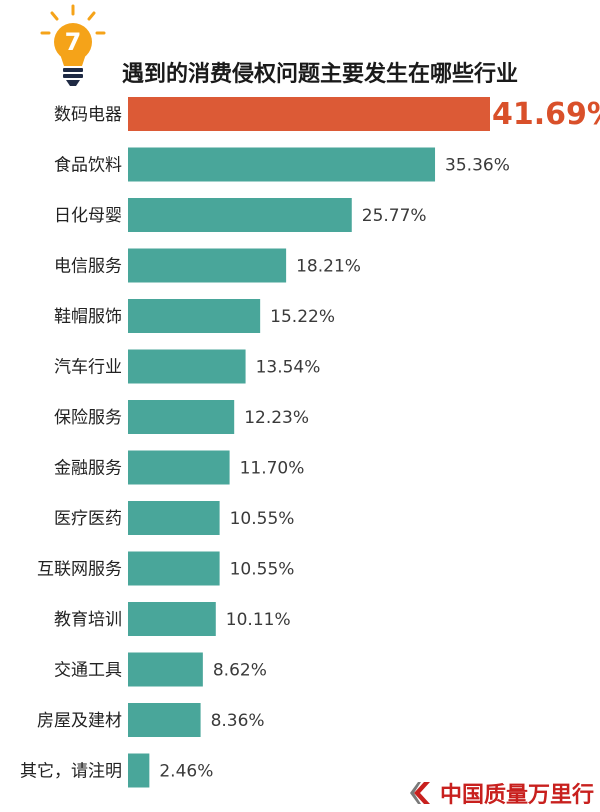 The height and width of the screenshot is (812, 600). Describe the element at coordinates (238, 721) in the screenshot. I see `value-label: 8.36%` at that location.